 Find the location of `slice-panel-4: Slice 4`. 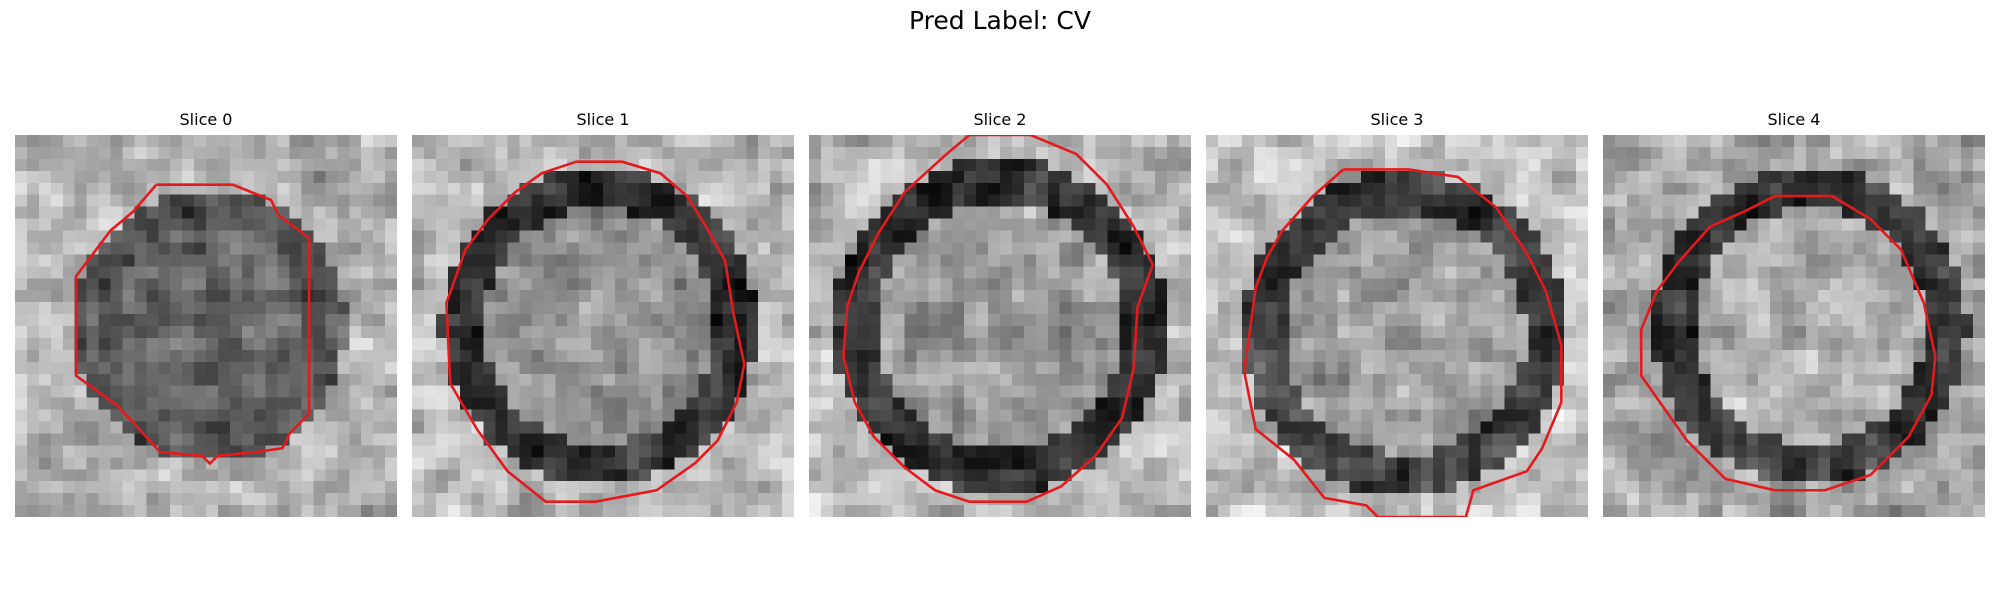

slice-panel-4: Slice 4 is located at coordinates (1794, 312).